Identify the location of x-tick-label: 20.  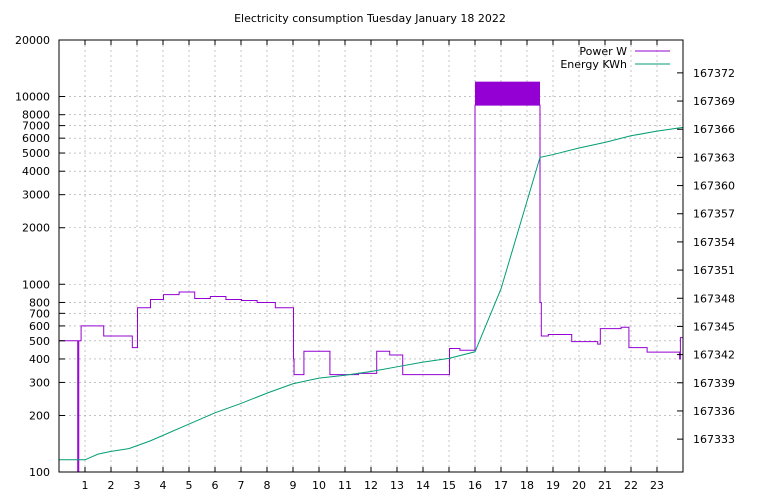
(579, 485).